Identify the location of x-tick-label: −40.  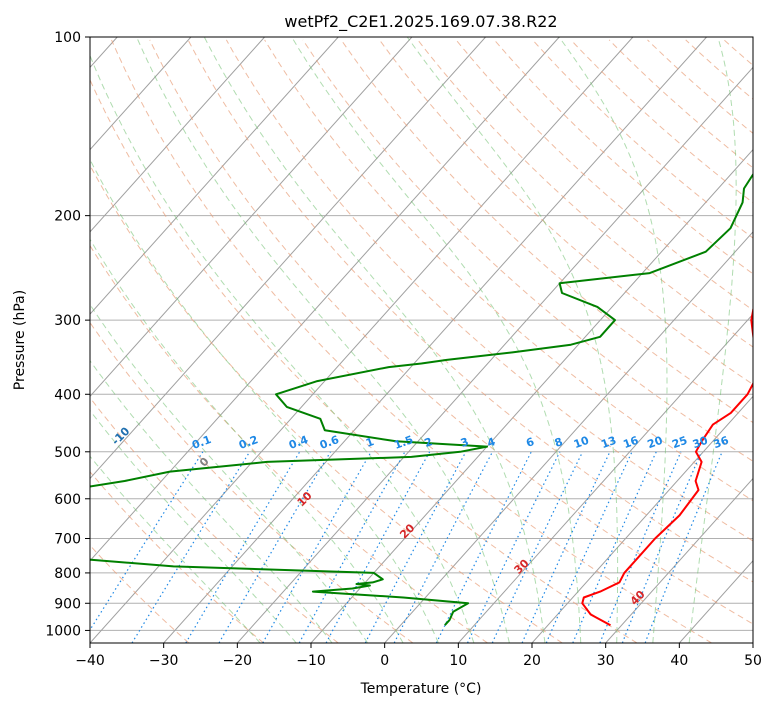
(90, 661).